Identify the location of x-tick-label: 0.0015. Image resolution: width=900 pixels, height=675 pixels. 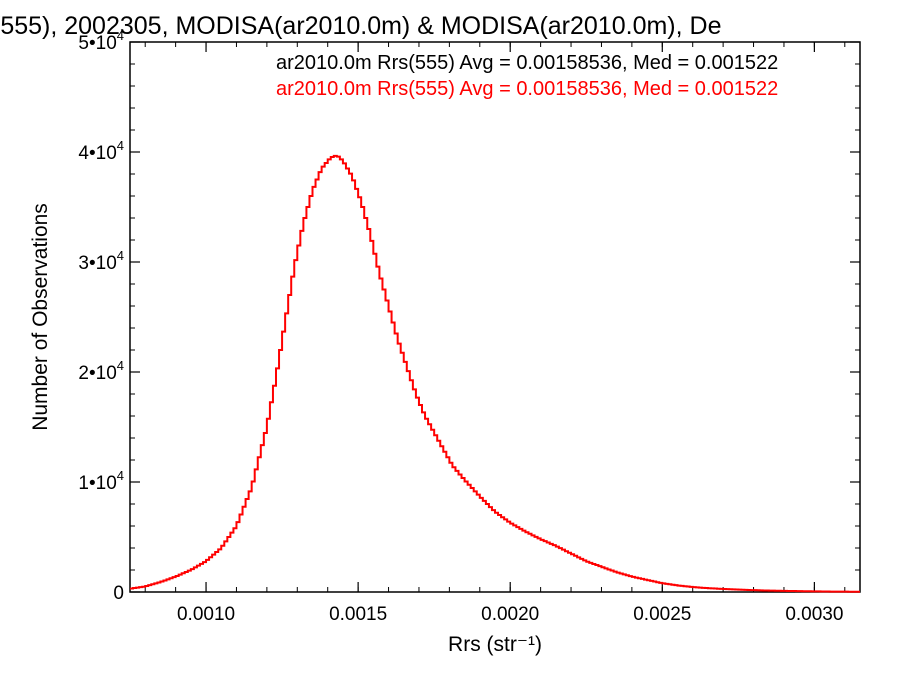
(358, 614).